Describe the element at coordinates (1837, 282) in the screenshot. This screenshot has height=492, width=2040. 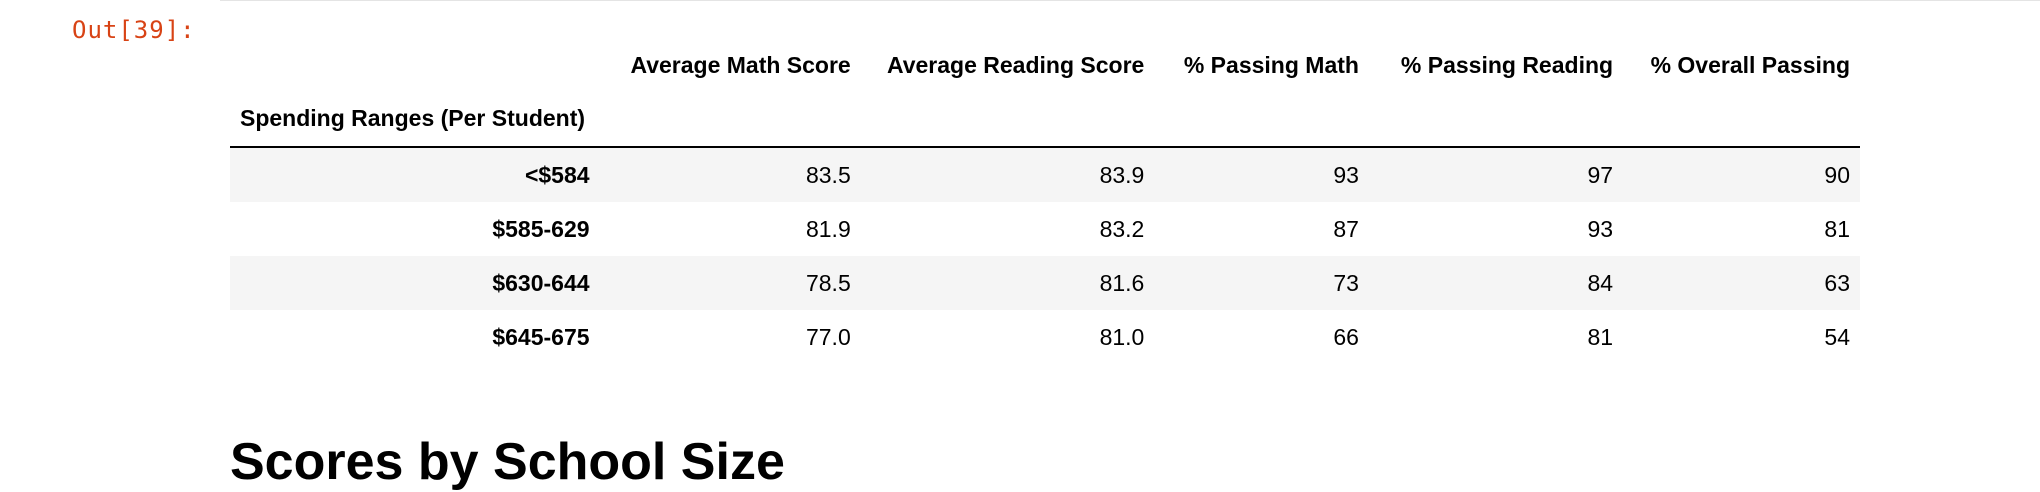
I see `table-cell: 63` at that location.